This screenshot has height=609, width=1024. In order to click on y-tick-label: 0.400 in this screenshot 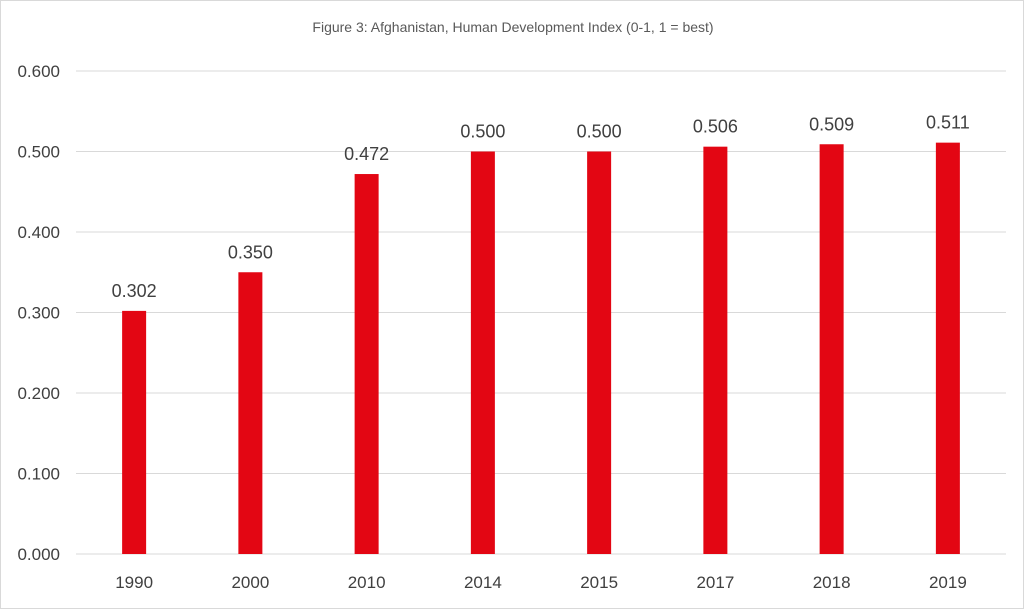, I will do `click(38, 232)`.